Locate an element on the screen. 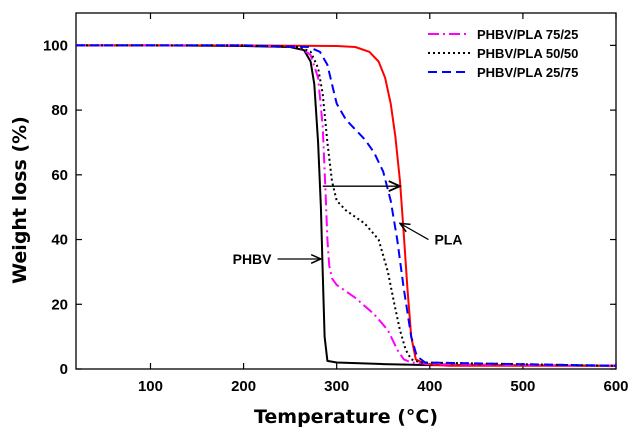 Image resolution: width=633 pixels, height=433 pixels. y-tick-label: 0 is located at coordinates (64, 369).